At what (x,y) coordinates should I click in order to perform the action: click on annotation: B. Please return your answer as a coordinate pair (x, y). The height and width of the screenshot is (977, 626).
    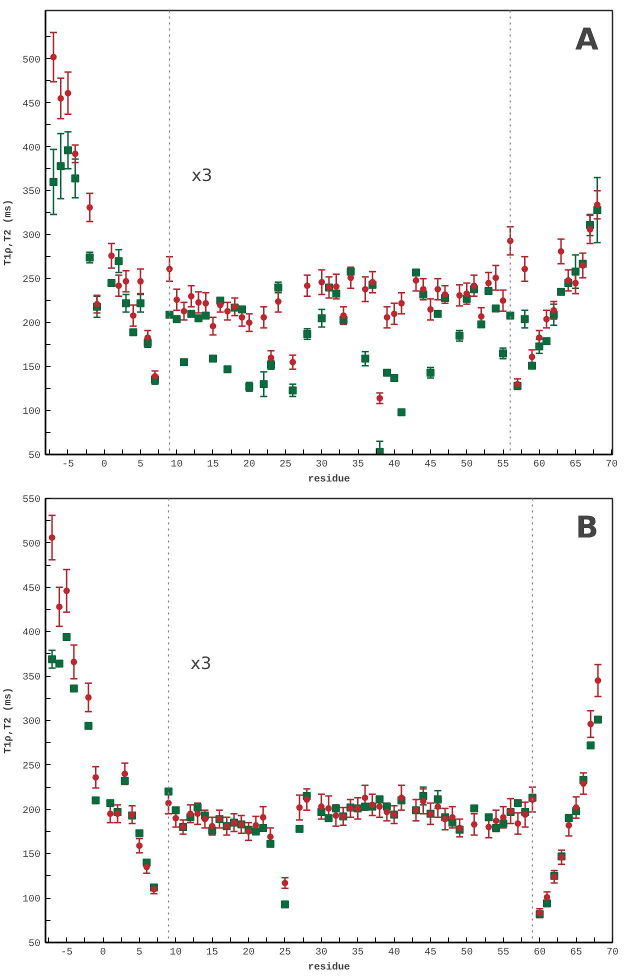
    Looking at the image, I should click on (587, 528).